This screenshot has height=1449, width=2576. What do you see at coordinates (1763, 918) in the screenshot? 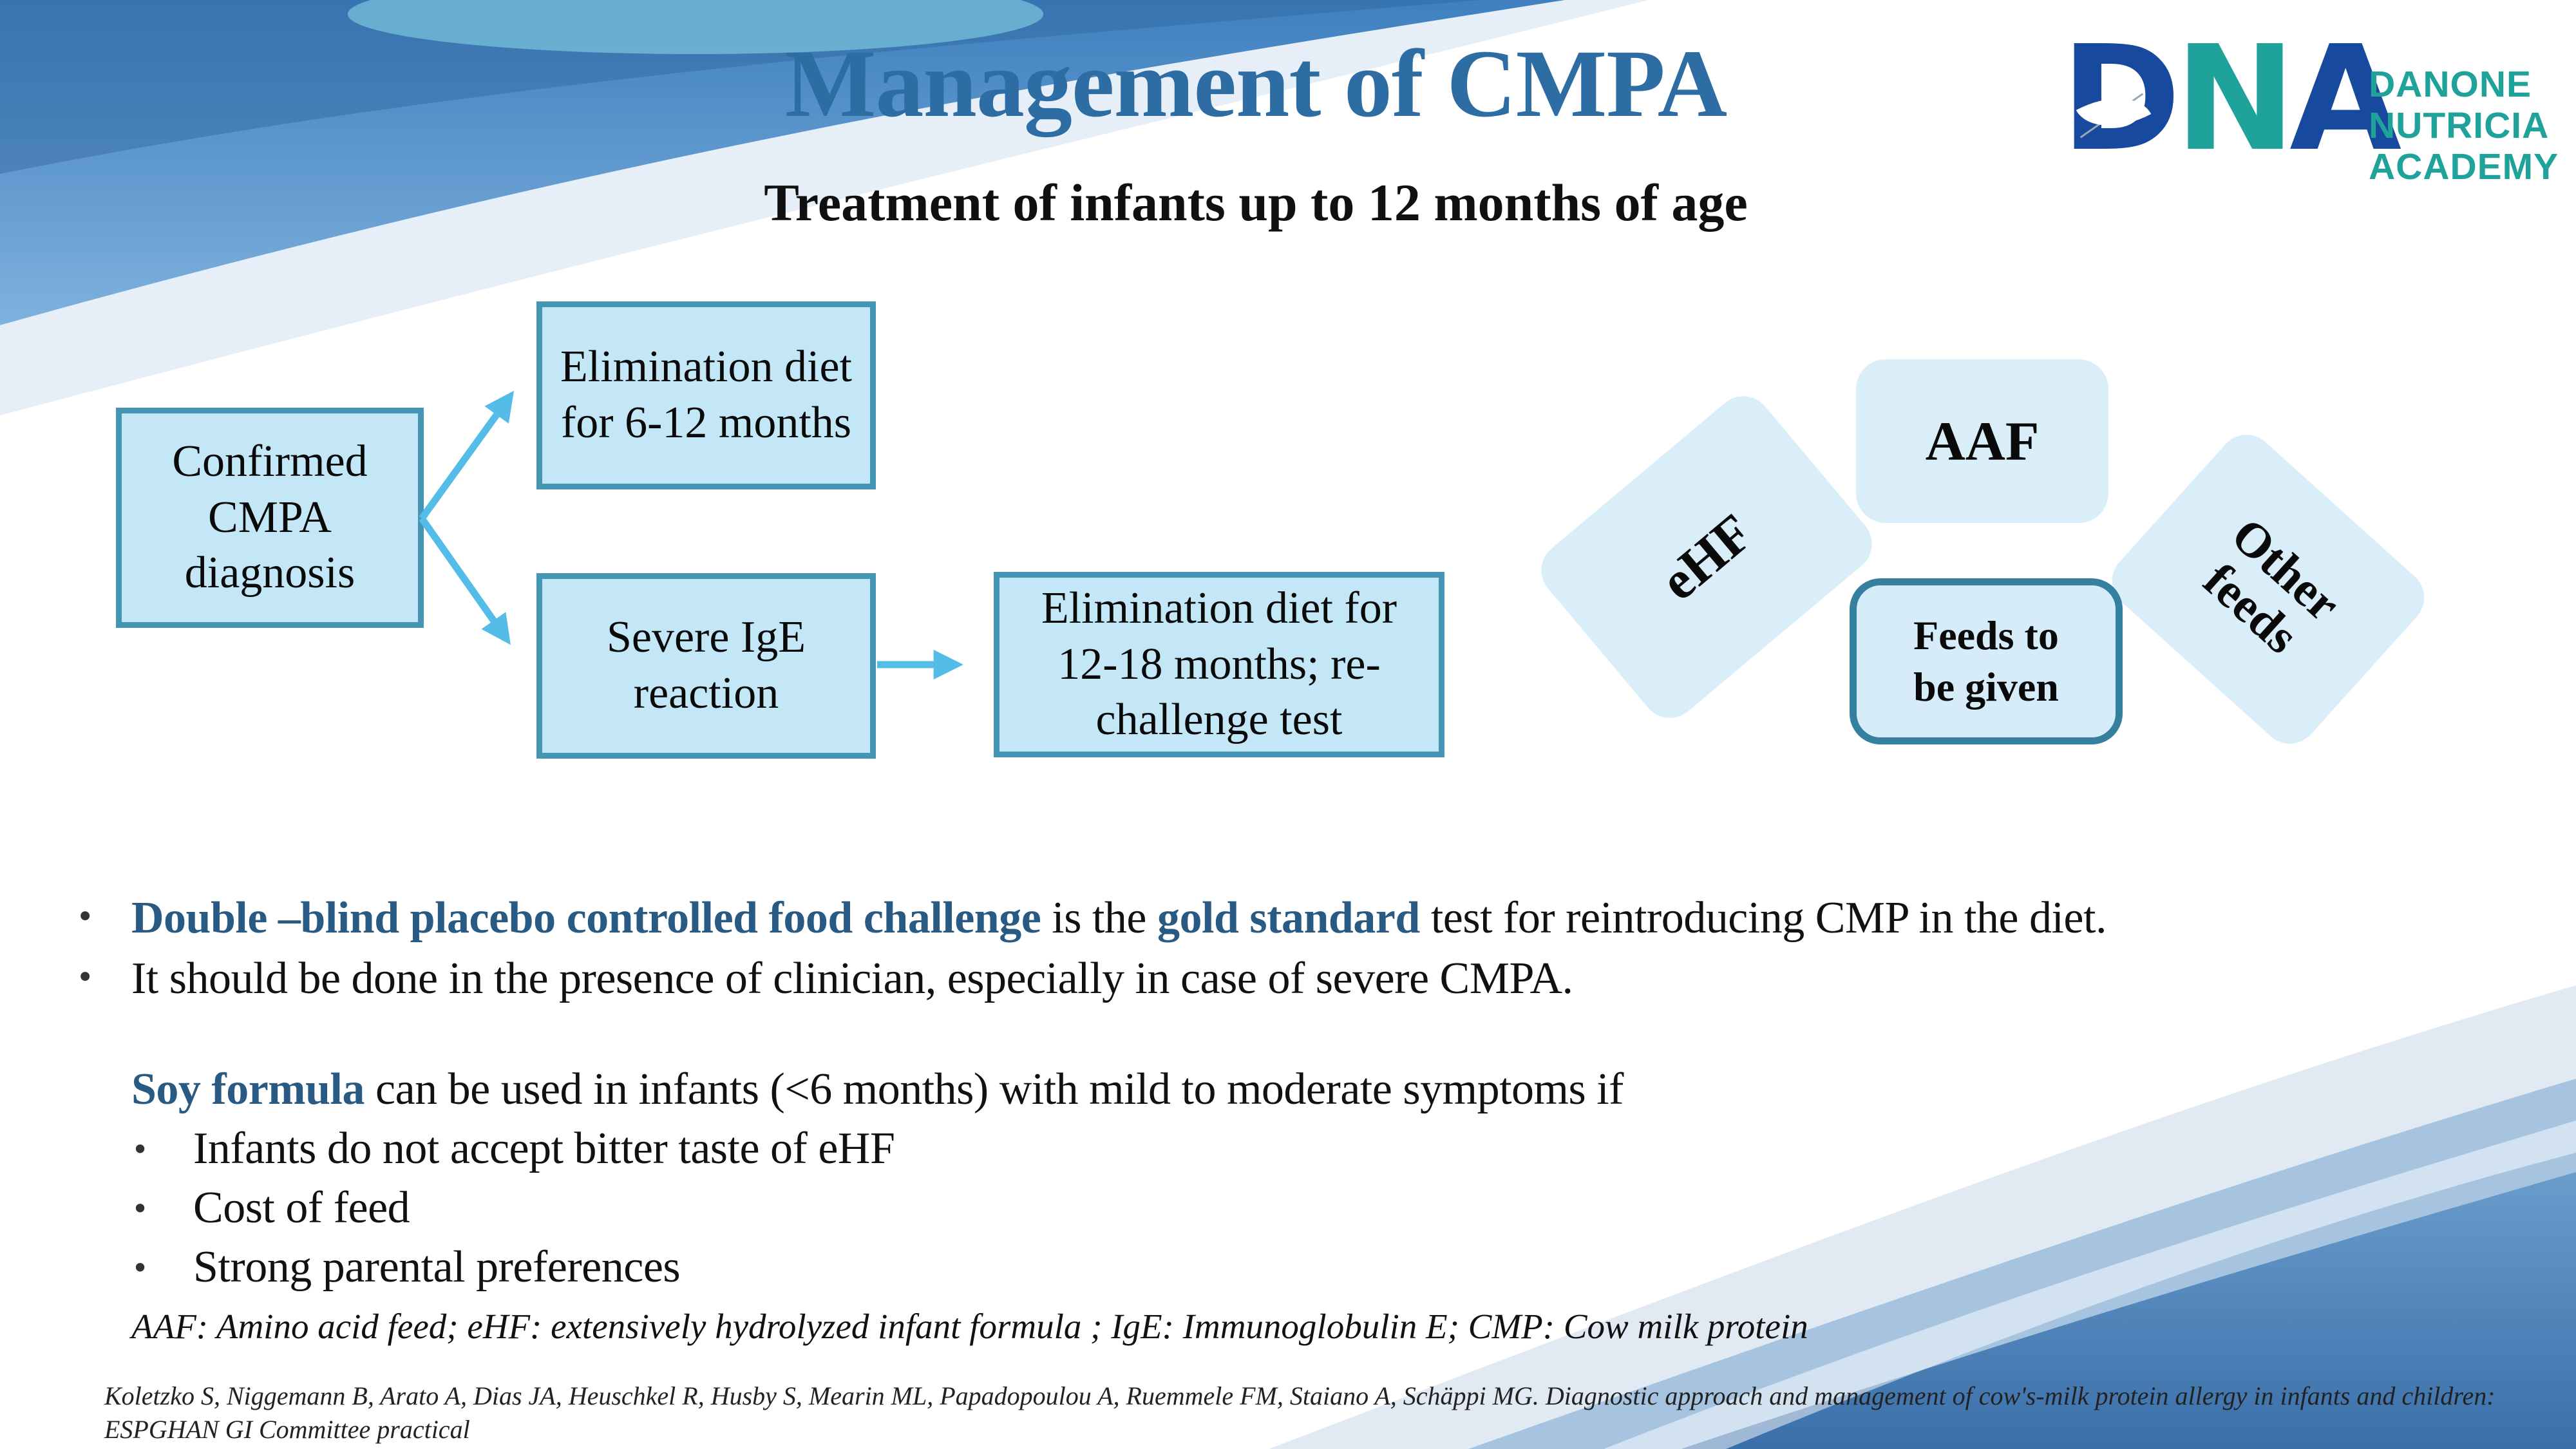
I see `bullet-text-segment: test for reintroducing CMP in the diet.` at bounding box center [1763, 918].